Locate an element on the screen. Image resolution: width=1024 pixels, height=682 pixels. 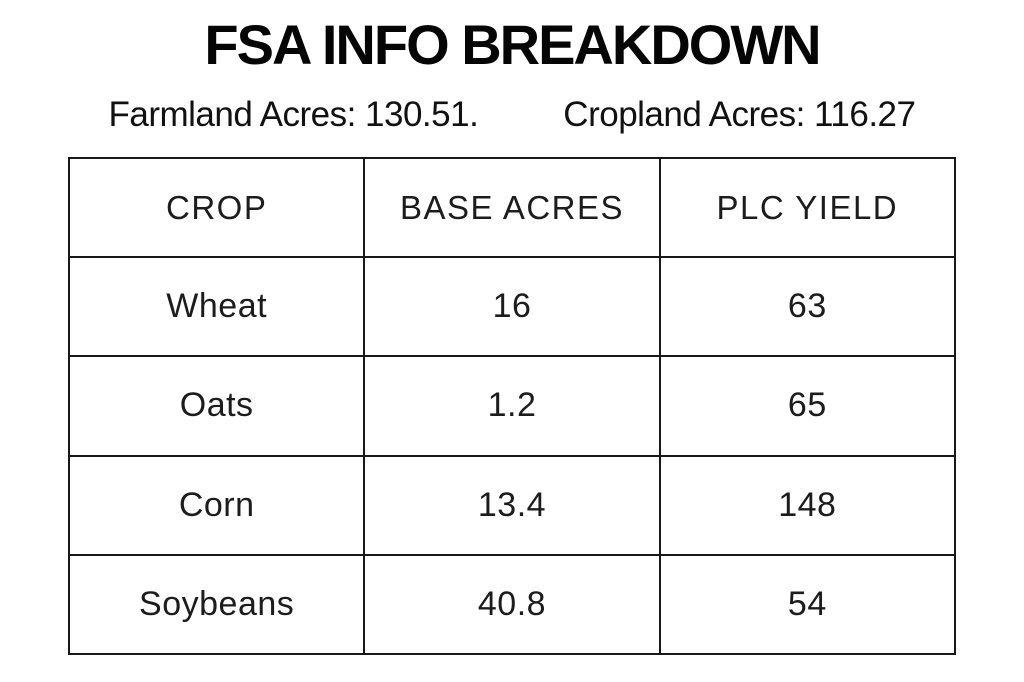
cell-crop: Soybeans is located at coordinates (216, 604).